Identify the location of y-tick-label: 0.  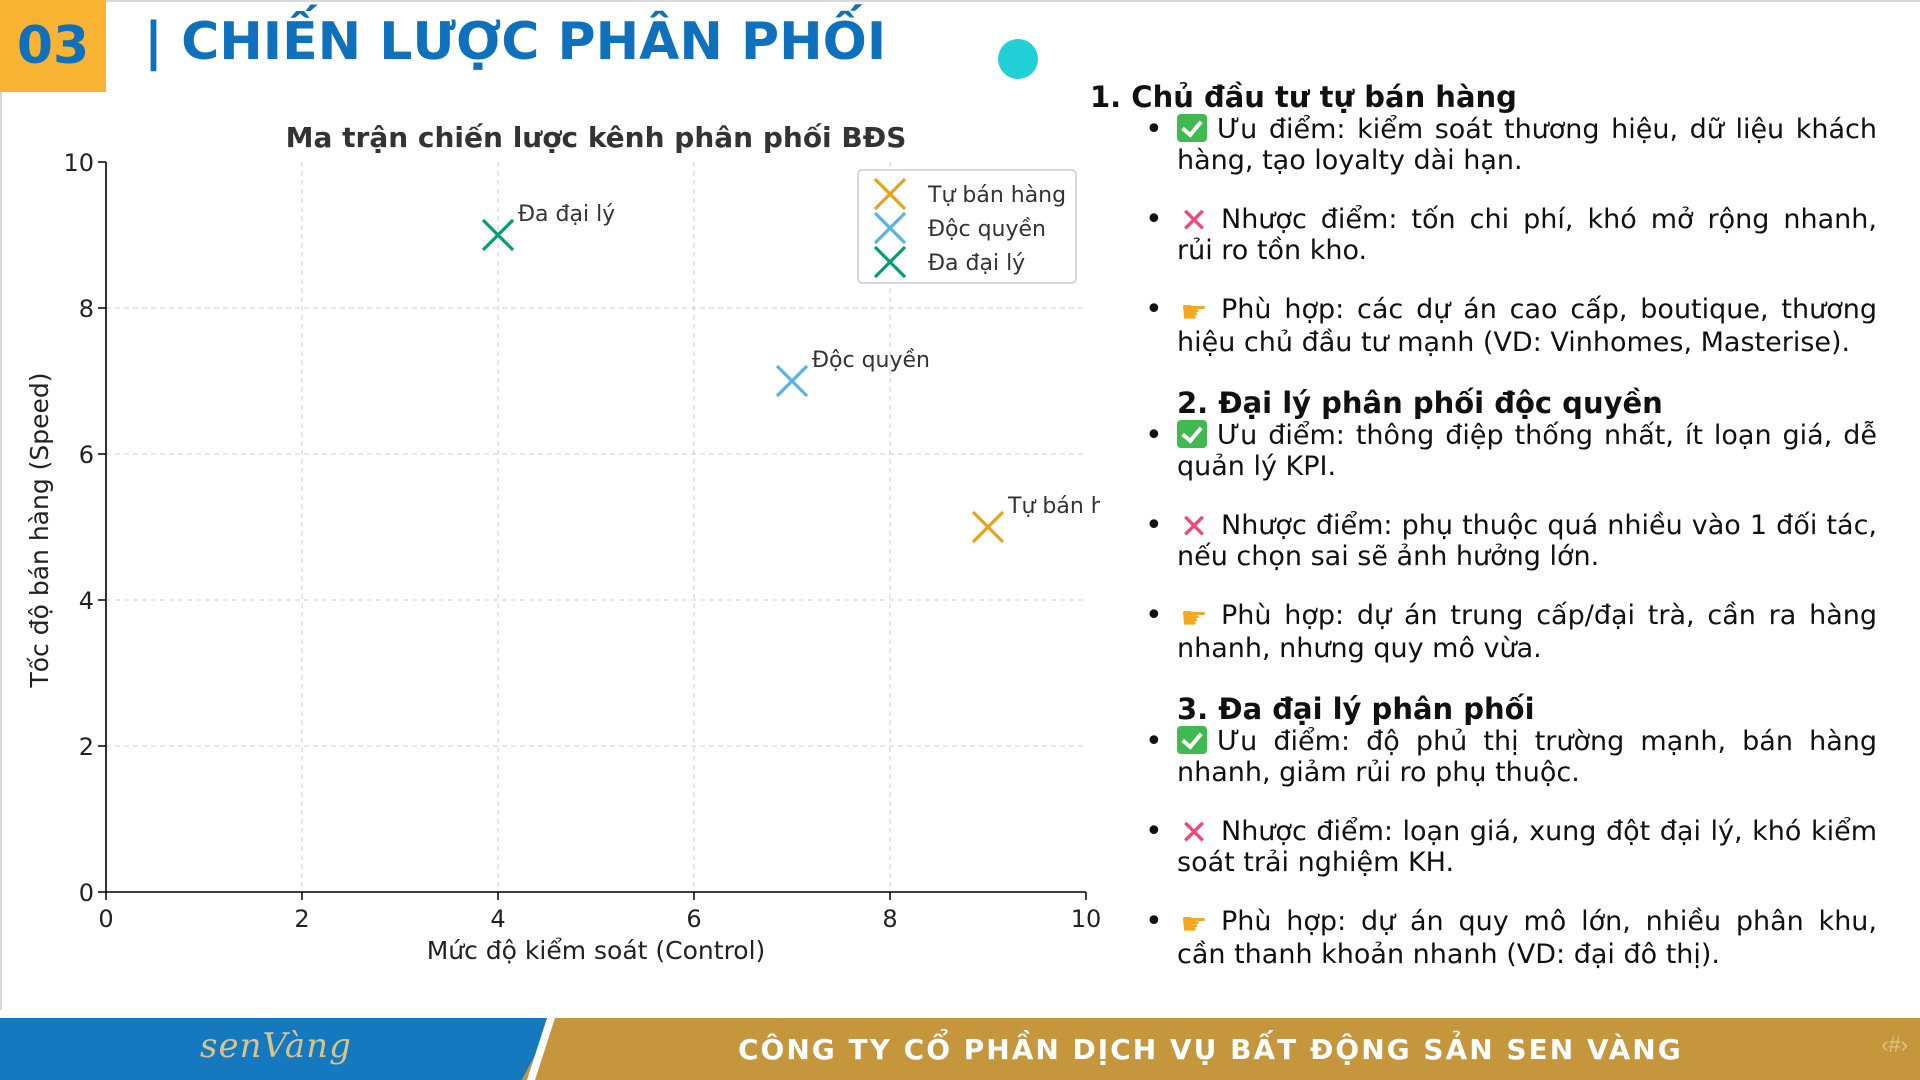
(86, 893).